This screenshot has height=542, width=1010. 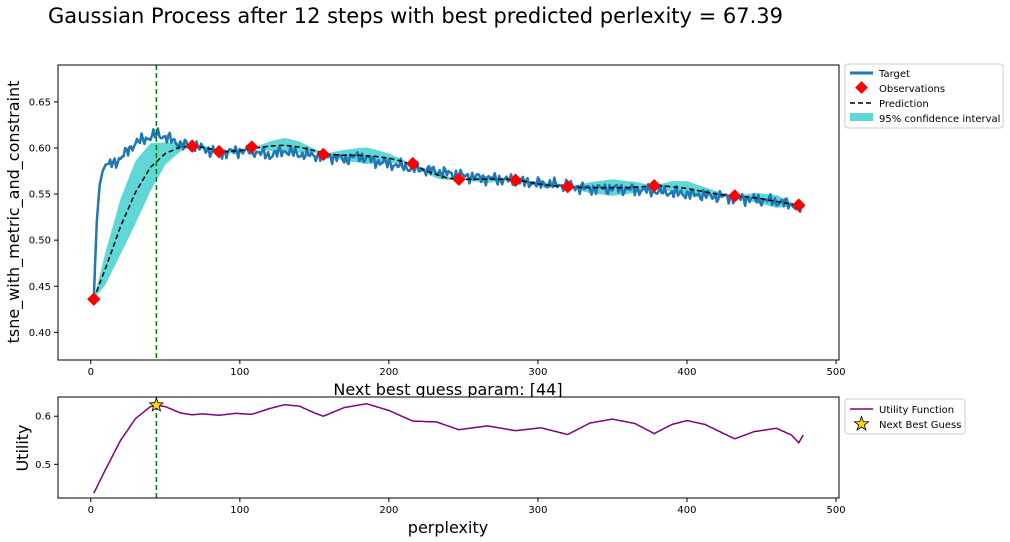 What do you see at coordinates (835, 372) in the screenshot?
I see `top-xtick-label: 500` at bounding box center [835, 372].